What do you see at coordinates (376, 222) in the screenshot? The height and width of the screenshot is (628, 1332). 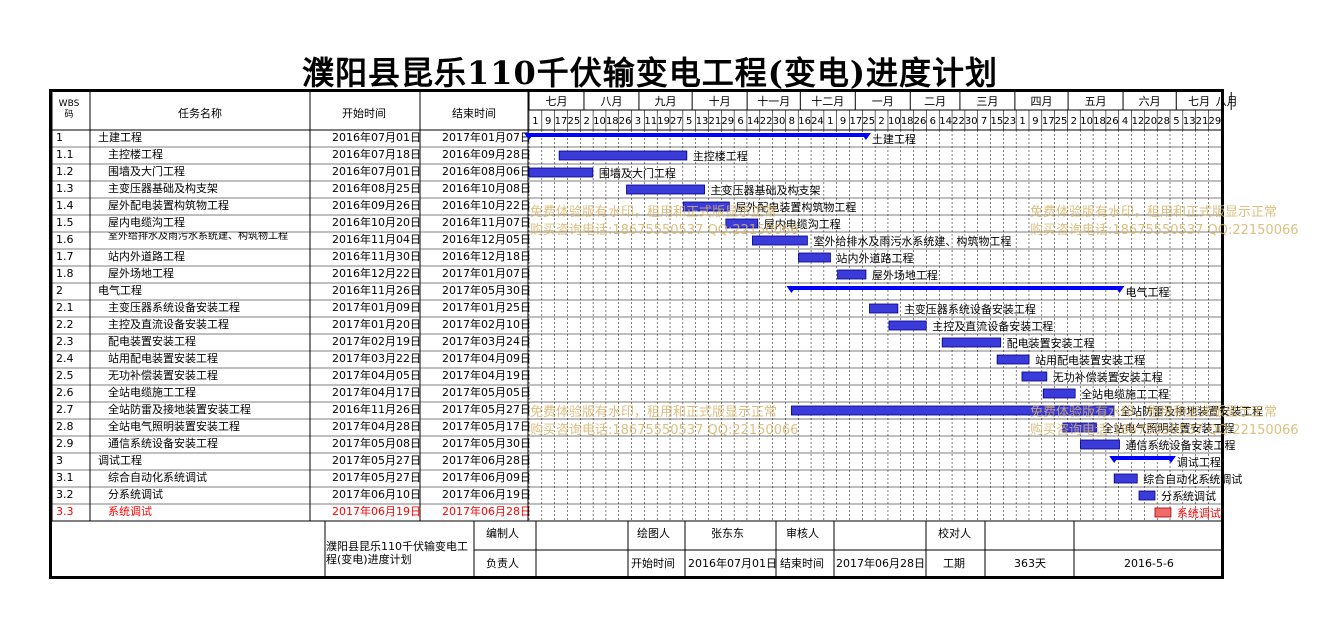 I see `task-start-date: 2016年10月20日` at bounding box center [376, 222].